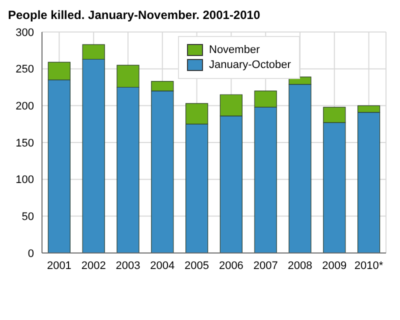  I want to click on legend-label: November, so click(234, 50).